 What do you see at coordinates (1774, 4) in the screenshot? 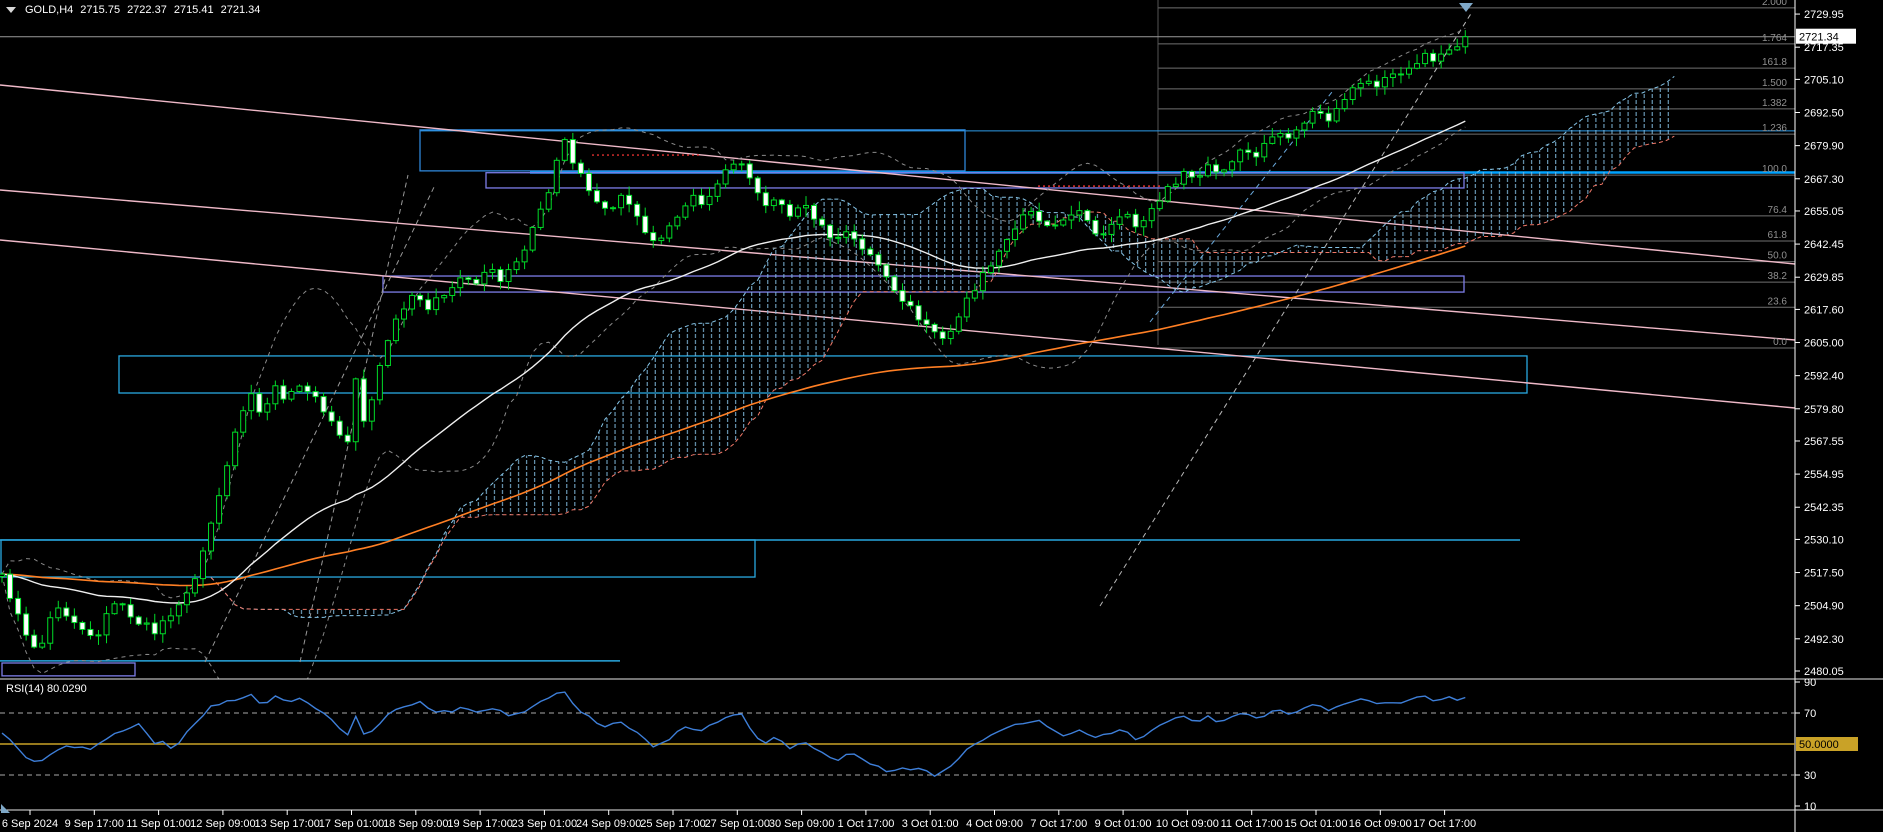
I see `fib-level-label: 2.000` at bounding box center [1774, 4].